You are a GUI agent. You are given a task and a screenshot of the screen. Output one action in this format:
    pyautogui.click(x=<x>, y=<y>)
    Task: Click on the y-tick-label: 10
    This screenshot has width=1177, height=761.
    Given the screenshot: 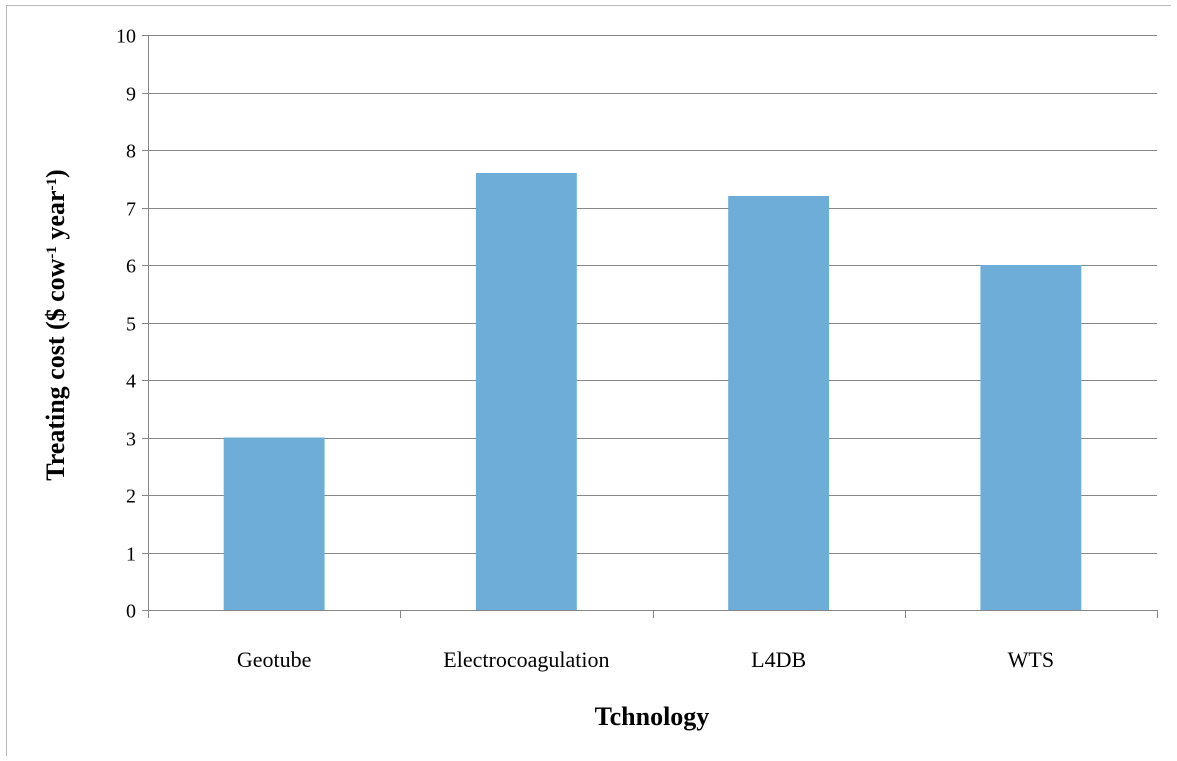 What is the action you would take?
    pyautogui.click(x=126, y=37)
    